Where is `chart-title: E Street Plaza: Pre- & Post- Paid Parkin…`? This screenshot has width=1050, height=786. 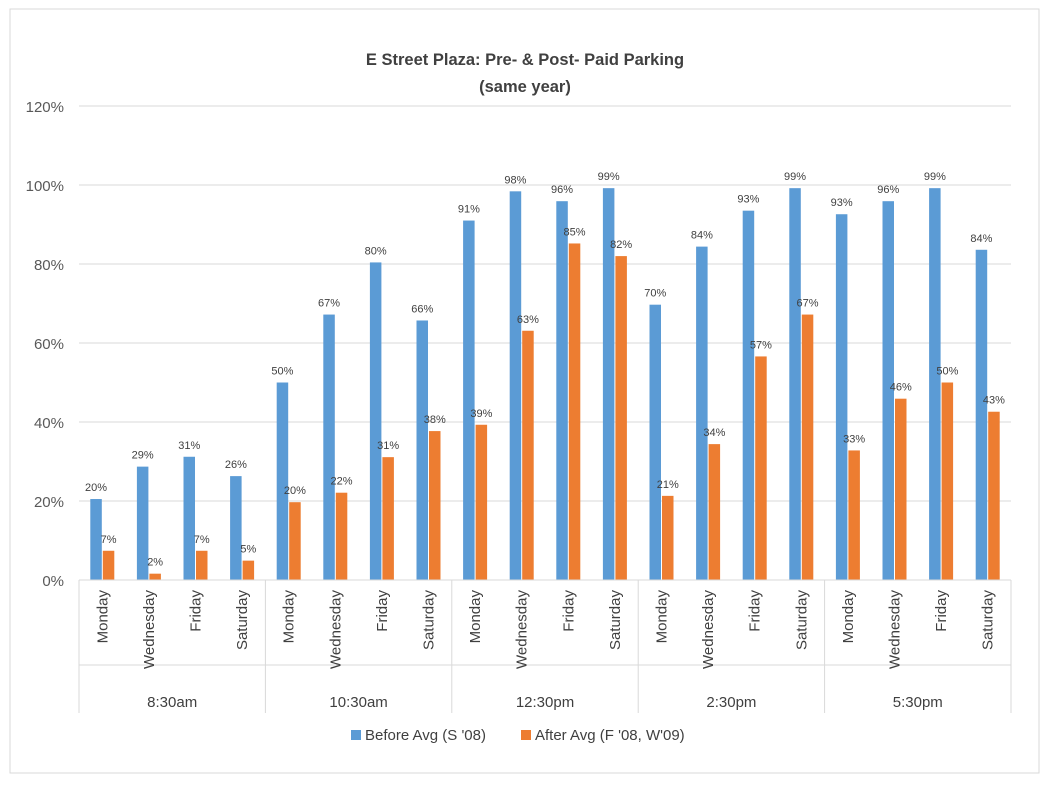 chart-title: E Street Plaza: Pre- & Post- Paid Parkin… is located at coordinates (525, 60).